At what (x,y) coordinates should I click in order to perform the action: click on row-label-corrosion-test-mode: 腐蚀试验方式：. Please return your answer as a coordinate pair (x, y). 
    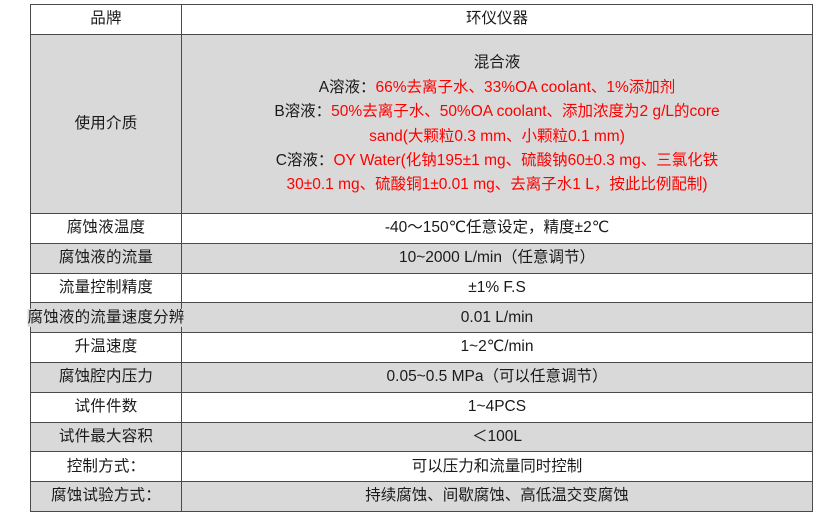
    Looking at the image, I should click on (106, 496).